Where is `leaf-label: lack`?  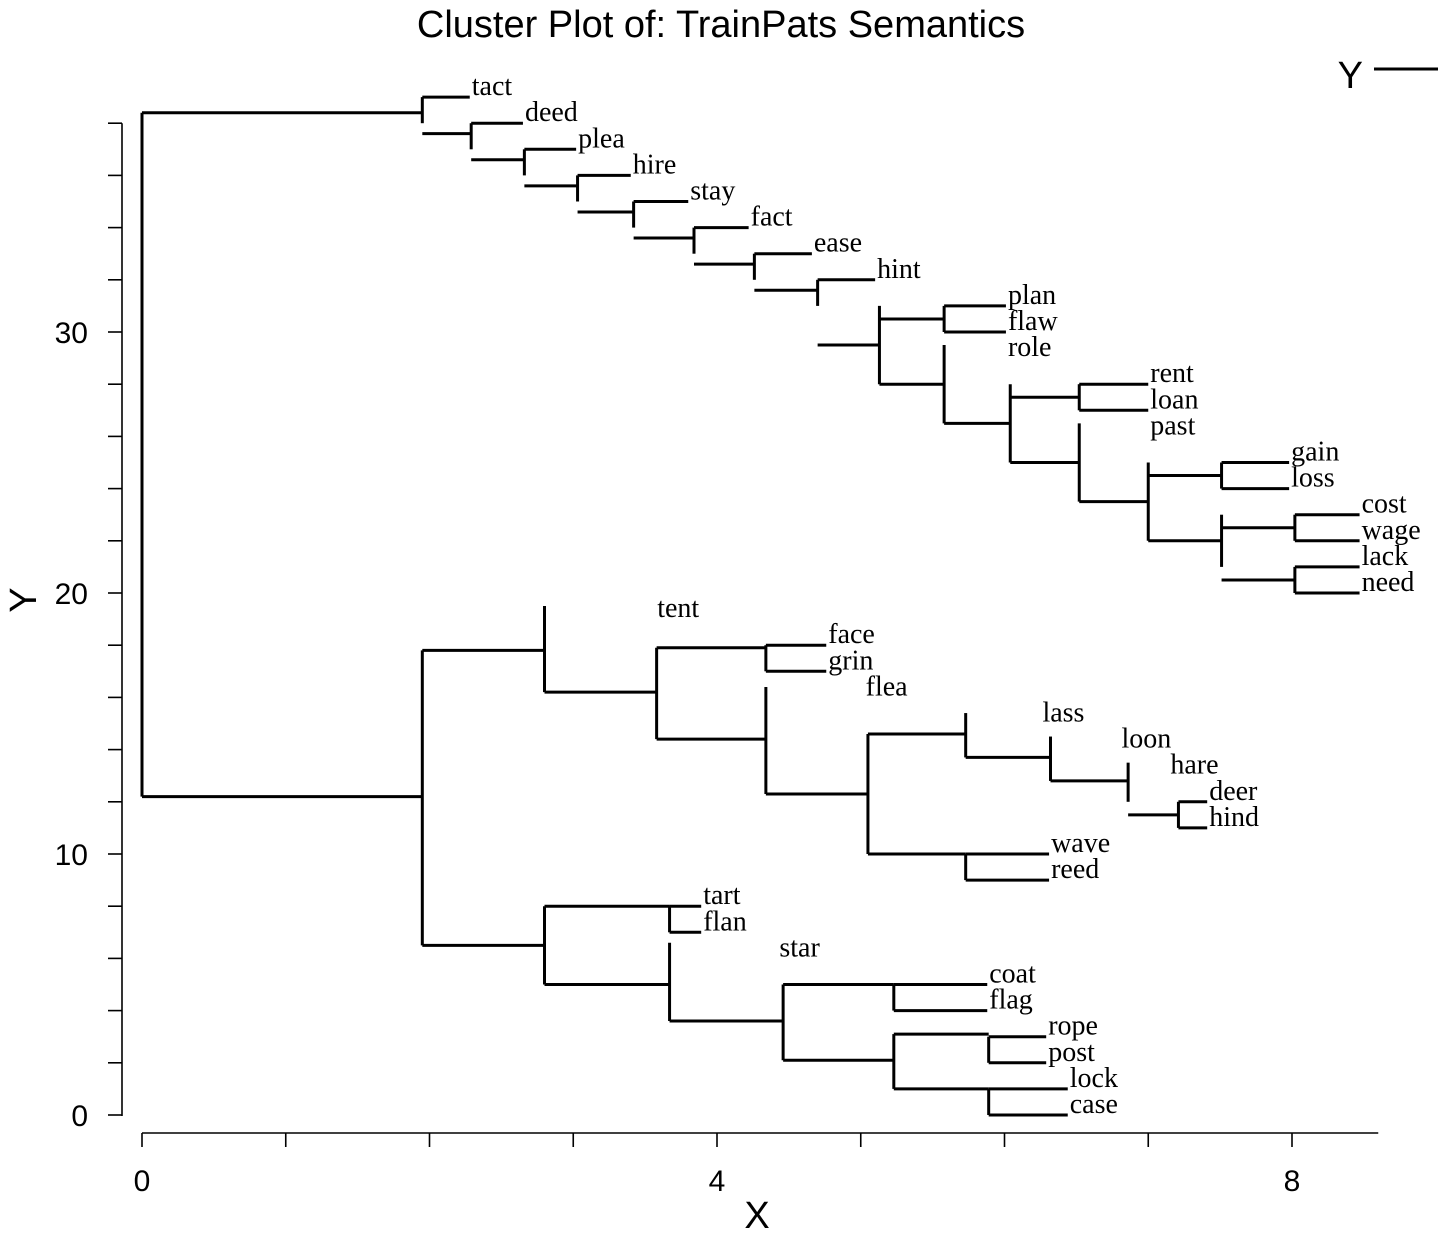 leaf-label: lack is located at coordinates (1385, 556).